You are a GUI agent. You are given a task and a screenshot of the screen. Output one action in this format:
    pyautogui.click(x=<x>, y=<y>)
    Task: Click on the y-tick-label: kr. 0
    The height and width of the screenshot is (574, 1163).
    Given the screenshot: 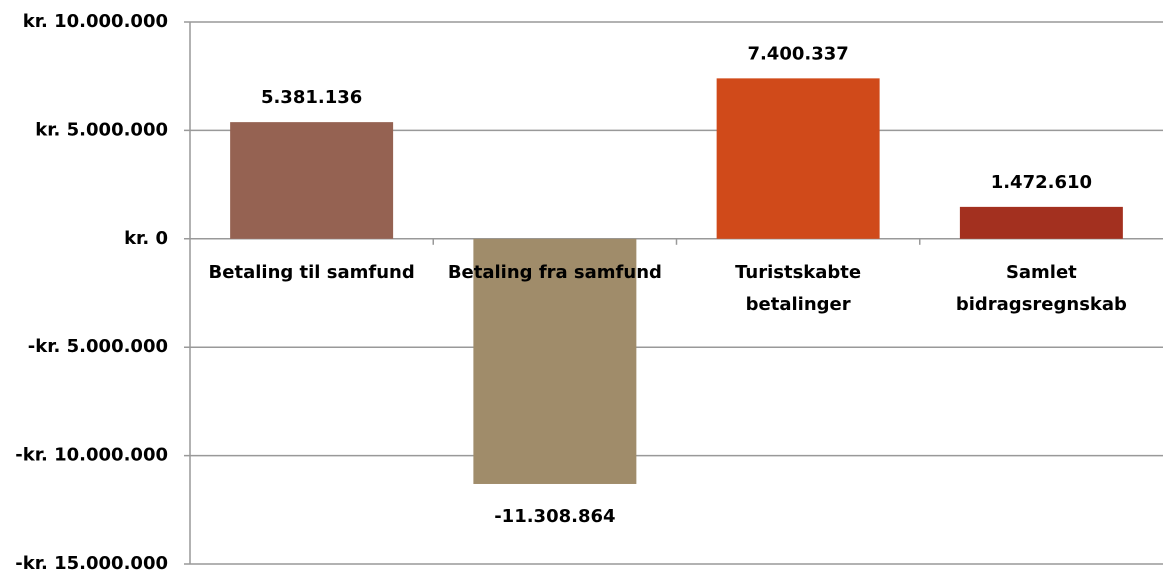 What is the action you would take?
    pyautogui.click(x=146, y=238)
    